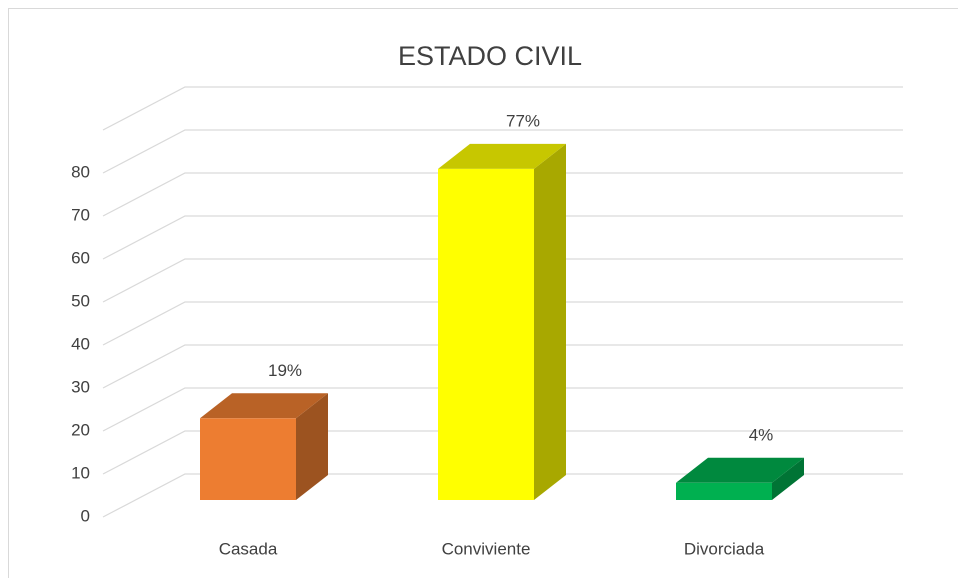  What do you see at coordinates (502, 108) in the screenshot?
I see `wall-edge` at bounding box center [502, 108].